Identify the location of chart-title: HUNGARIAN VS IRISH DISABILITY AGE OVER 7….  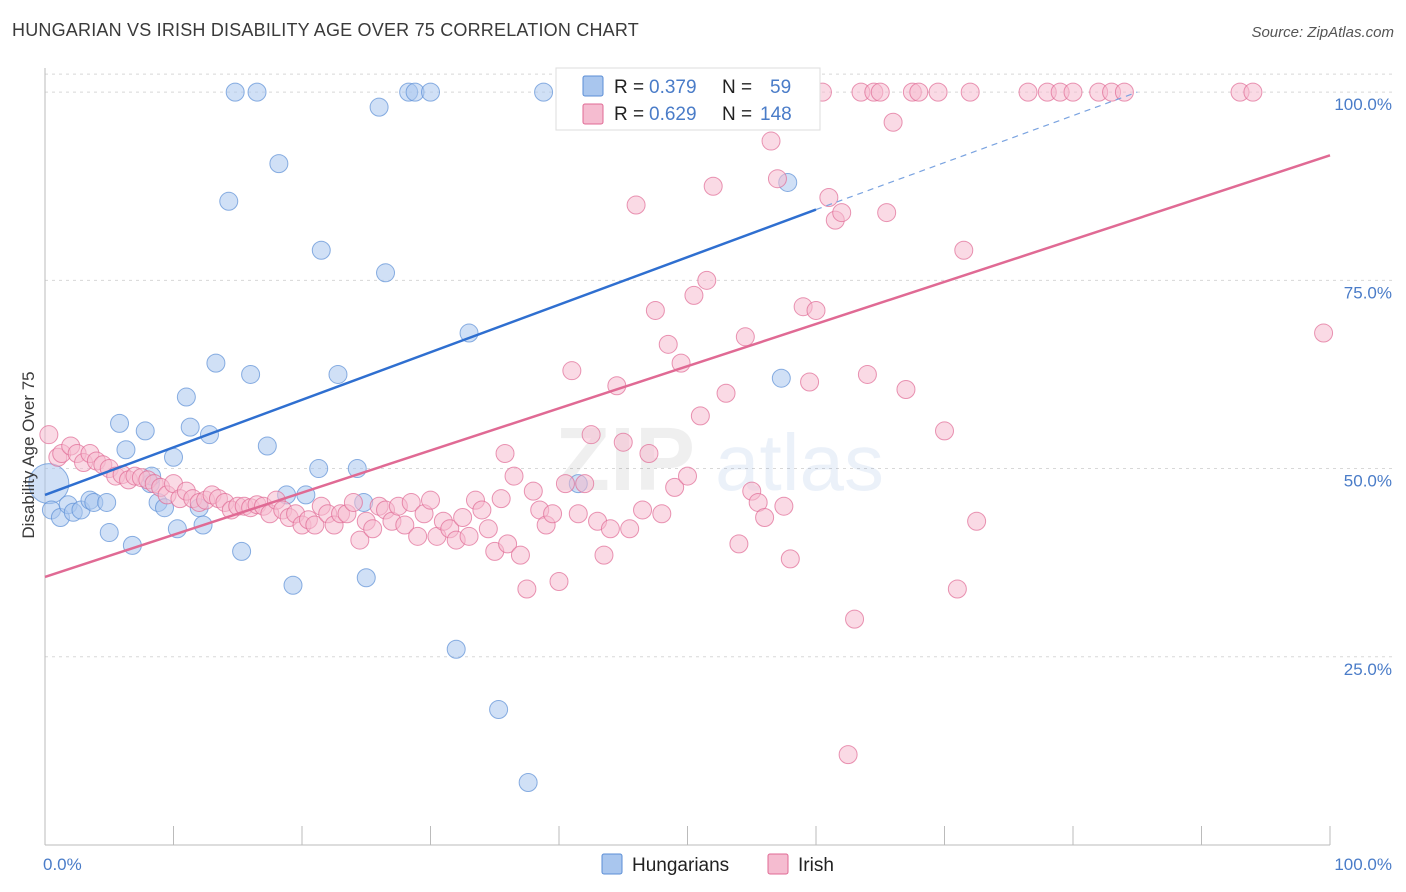
(325, 30).